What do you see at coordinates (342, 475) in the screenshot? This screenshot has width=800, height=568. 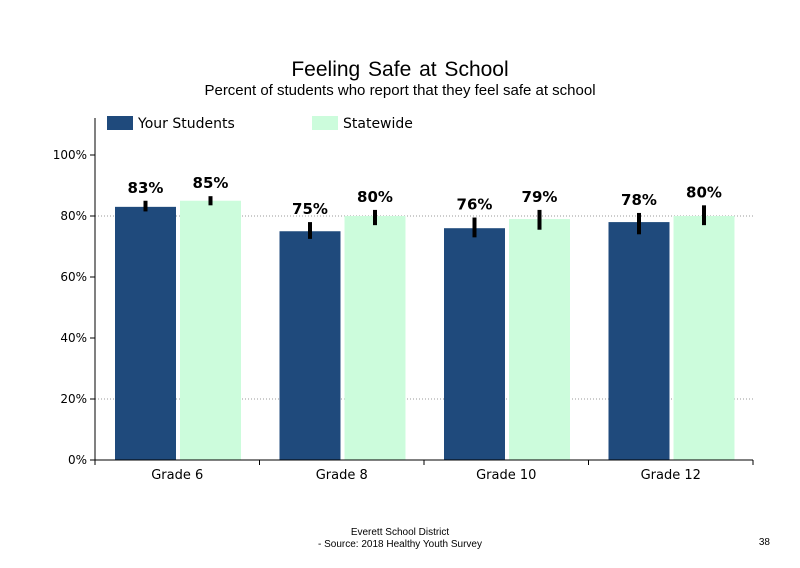 I see `x-tick-label: Grade 8` at bounding box center [342, 475].